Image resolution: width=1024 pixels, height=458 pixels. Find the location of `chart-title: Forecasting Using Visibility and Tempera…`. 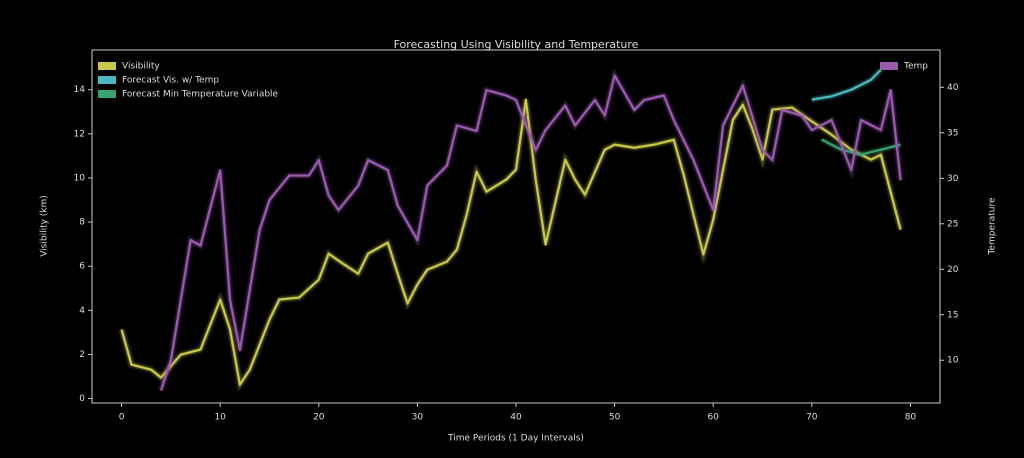

chart-title: Forecasting Using Visibility and Tempera… is located at coordinates (516, 44).